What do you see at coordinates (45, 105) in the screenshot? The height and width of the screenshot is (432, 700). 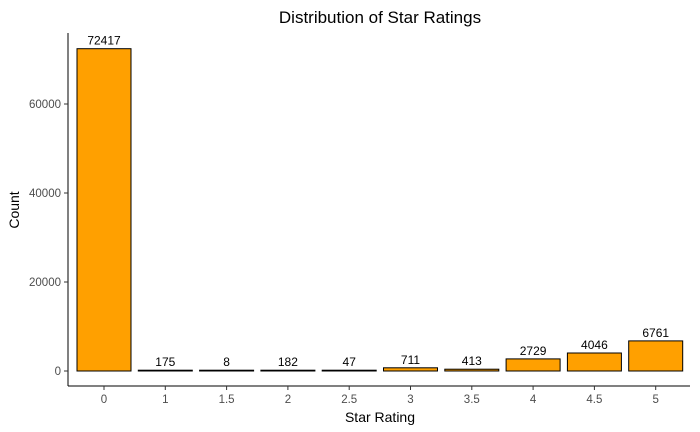 I see `y-tick-label-60000: 60000` at bounding box center [45, 105].